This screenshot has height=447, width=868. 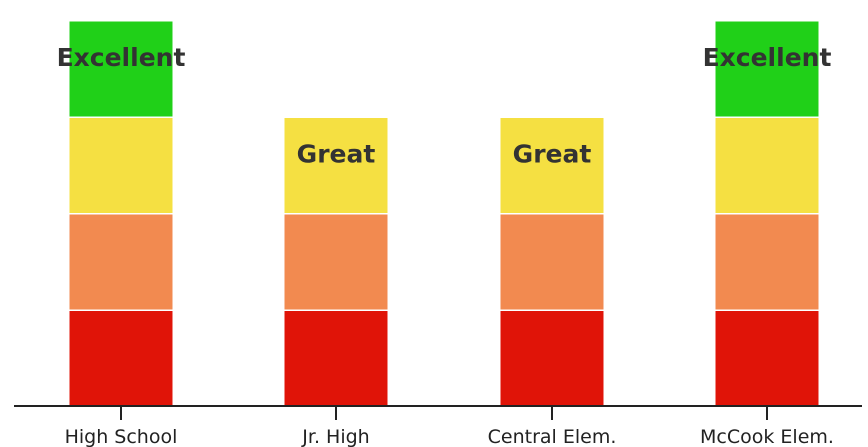 What do you see at coordinates (767, 436) in the screenshot?
I see `x-tick-label-mccook-elem: McCook Elem.` at bounding box center [767, 436].